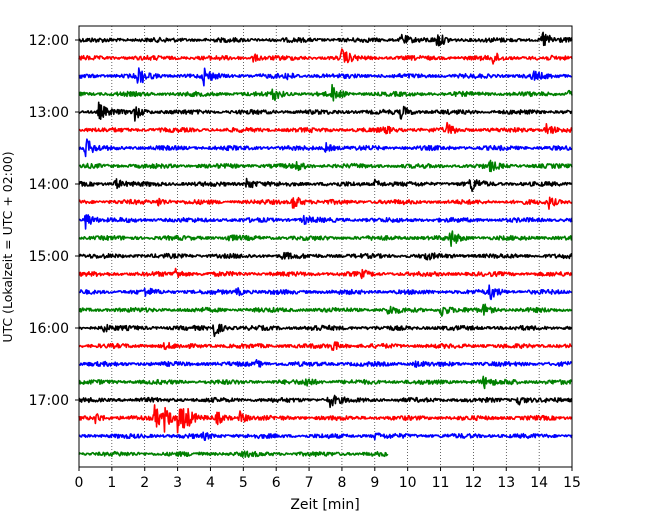 The height and width of the screenshot is (520, 650). Describe the element at coordinates (572, 483) in the screenshot. I see `x-tick-label: 15` at that location.